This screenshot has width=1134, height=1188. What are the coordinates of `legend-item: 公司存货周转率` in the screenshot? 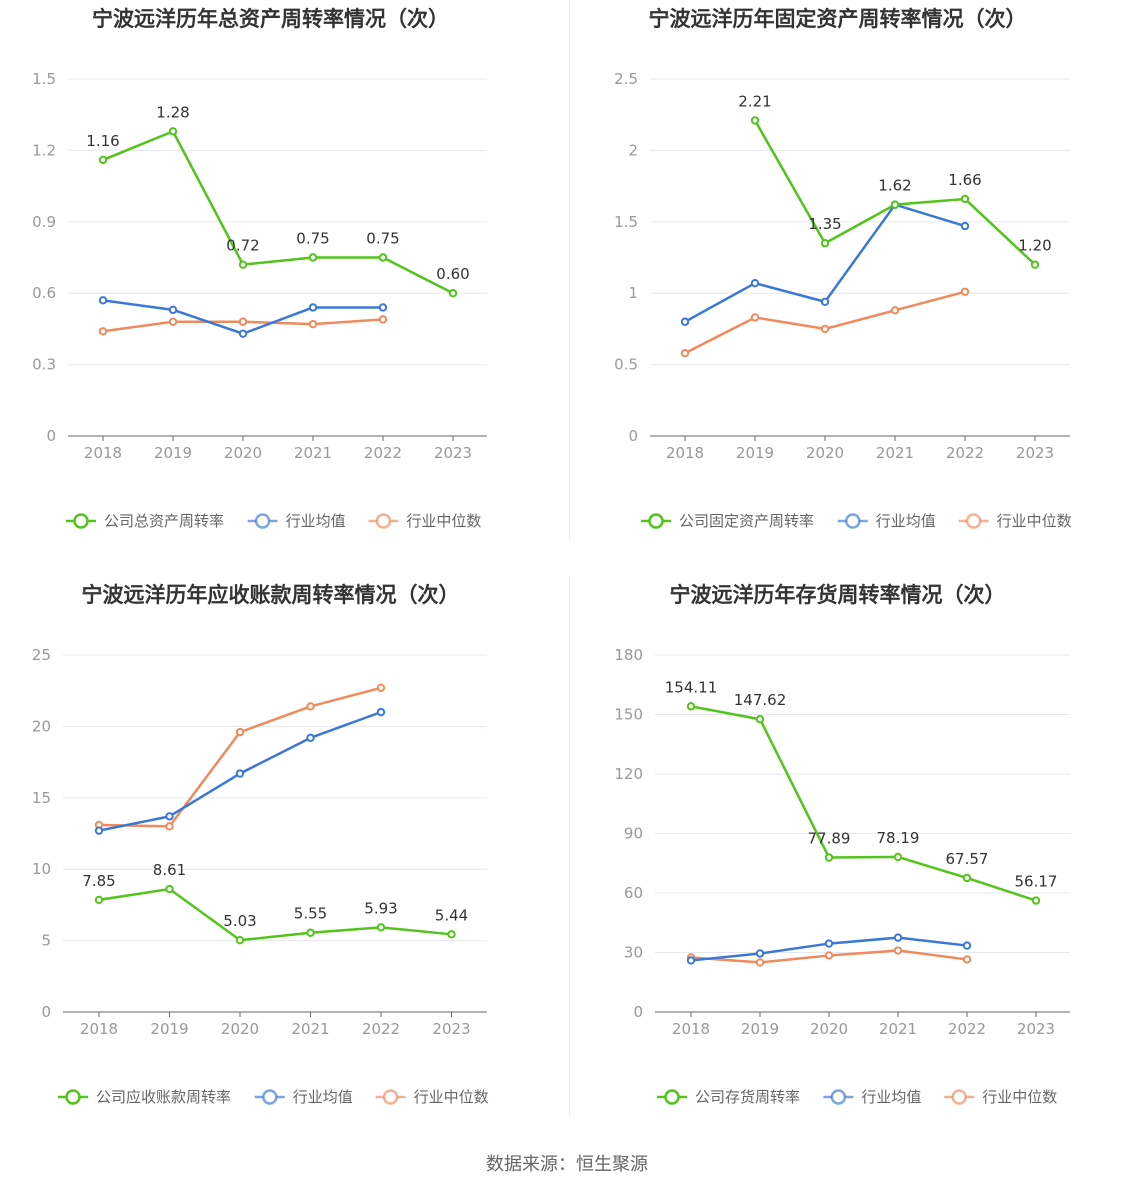 It's located at (728, 1097).